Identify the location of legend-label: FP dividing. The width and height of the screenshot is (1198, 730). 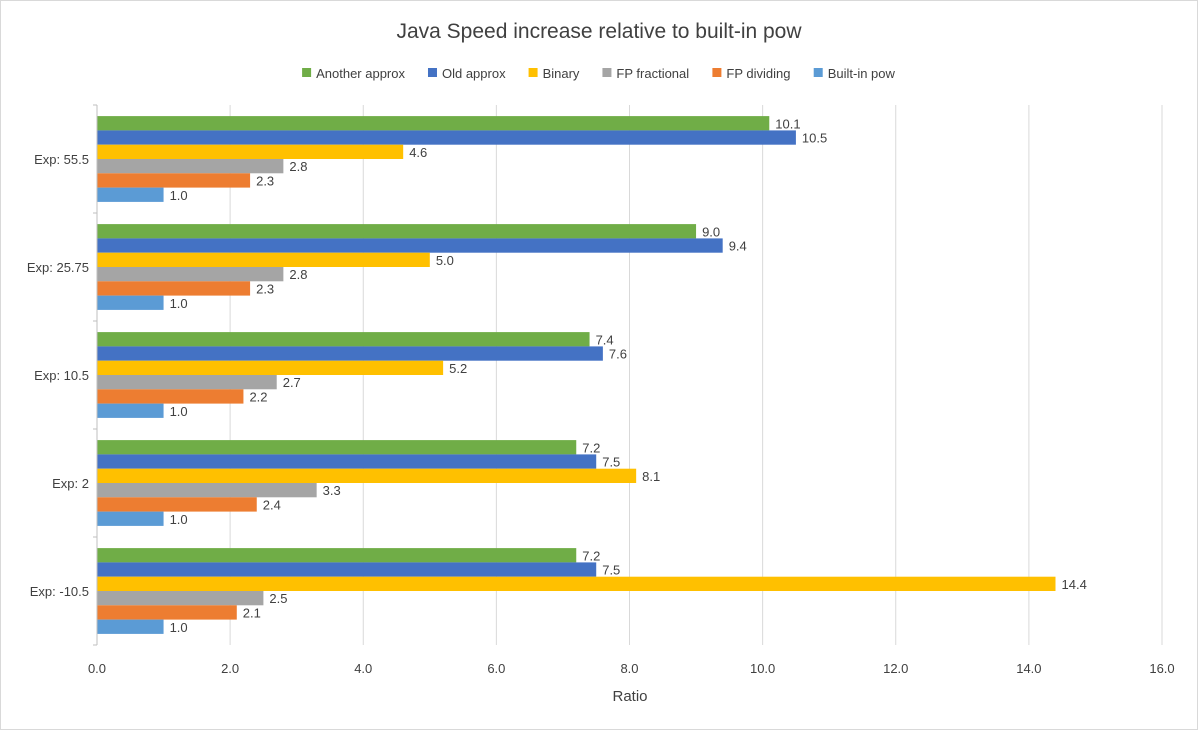
(758, 73).